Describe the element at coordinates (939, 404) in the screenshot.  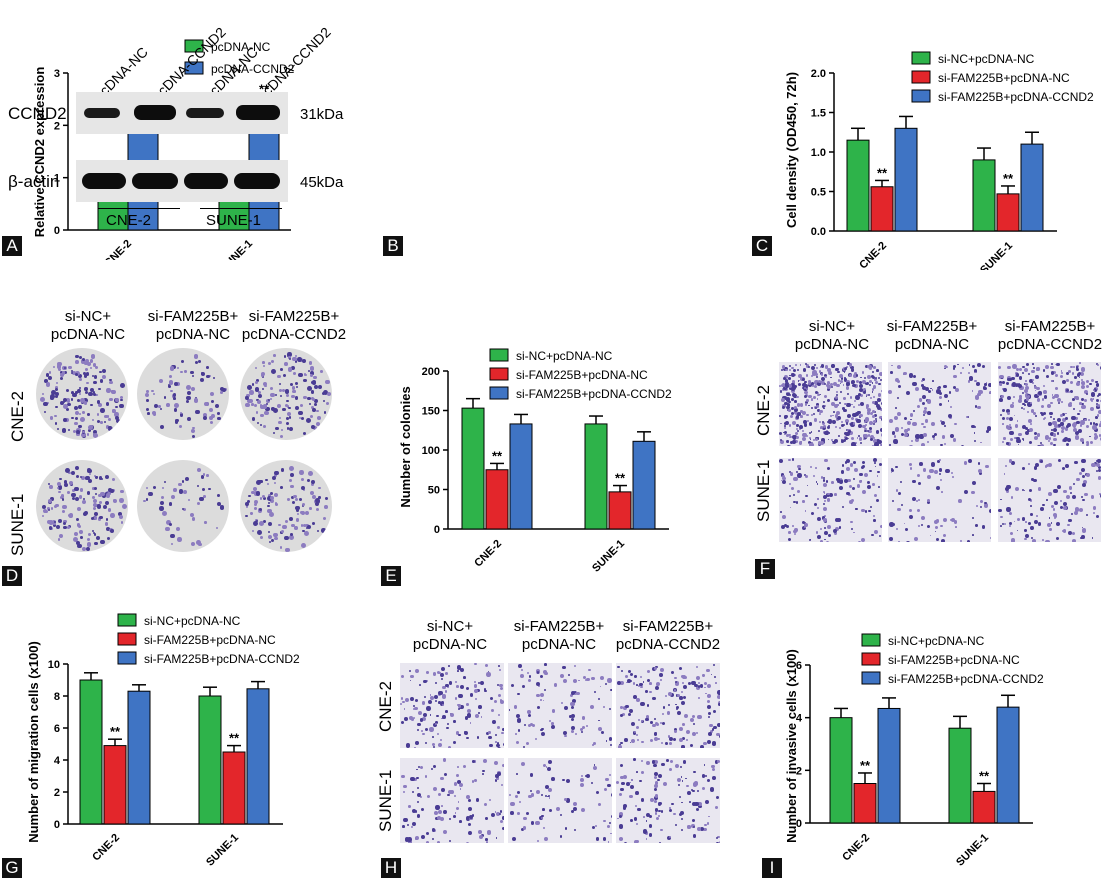
I see `transwell-image` at that location.